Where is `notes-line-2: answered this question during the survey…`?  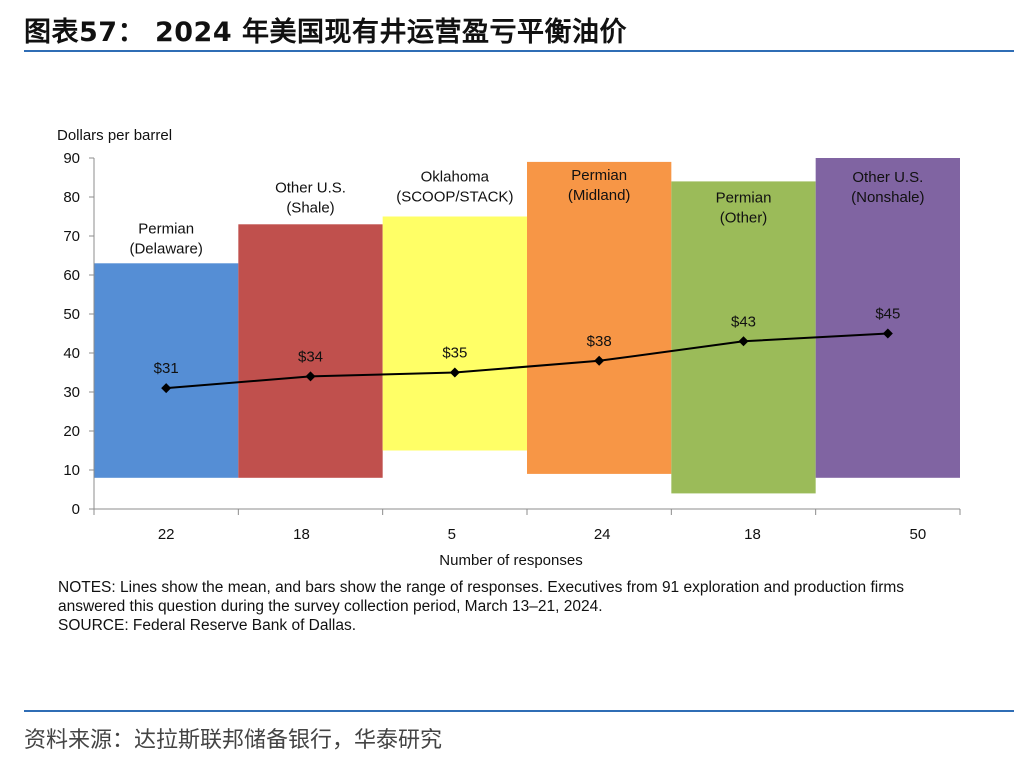 notes-line-2: answered this question during the survey… is located at coordinates (330, 606).